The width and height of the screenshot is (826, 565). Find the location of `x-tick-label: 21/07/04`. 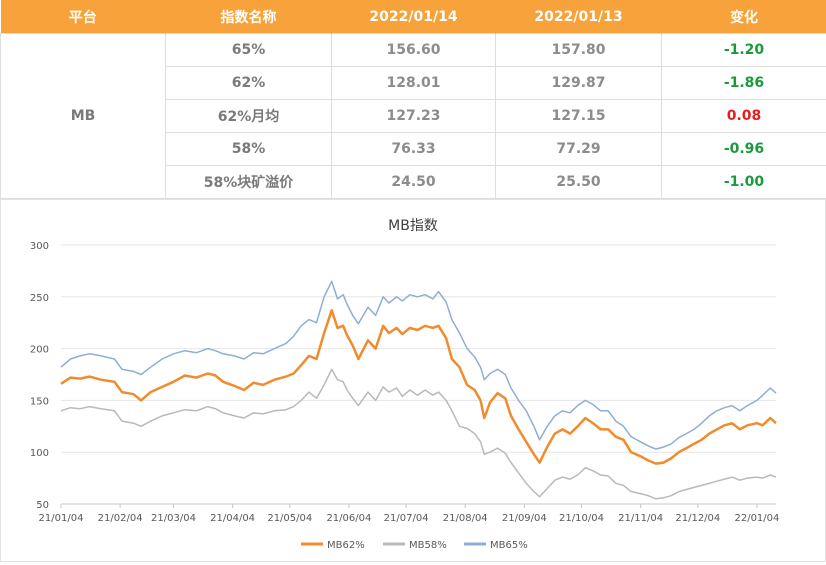

x-tick-label: 21/07/04 is located at coordinates (406, 518).